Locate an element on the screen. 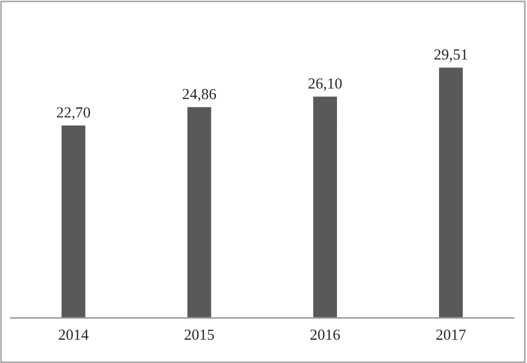  x-tick-label: 2016 is located at coordinates (325, 335).